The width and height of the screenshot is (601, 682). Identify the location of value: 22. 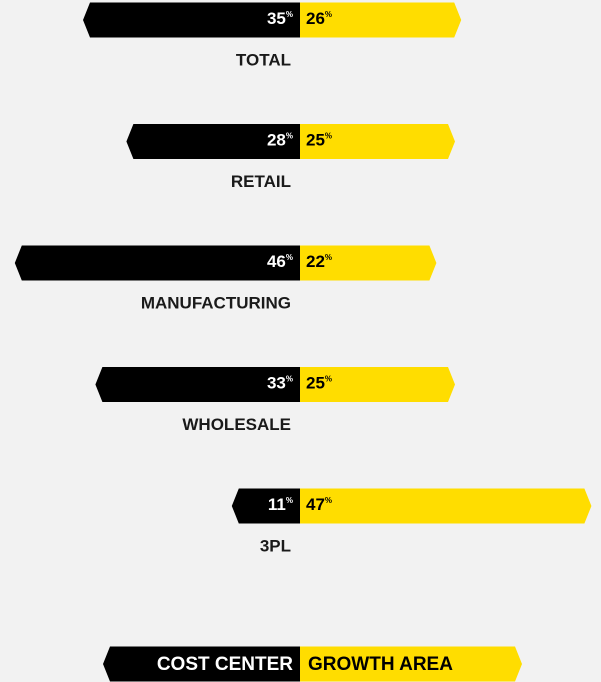
(315, 261).